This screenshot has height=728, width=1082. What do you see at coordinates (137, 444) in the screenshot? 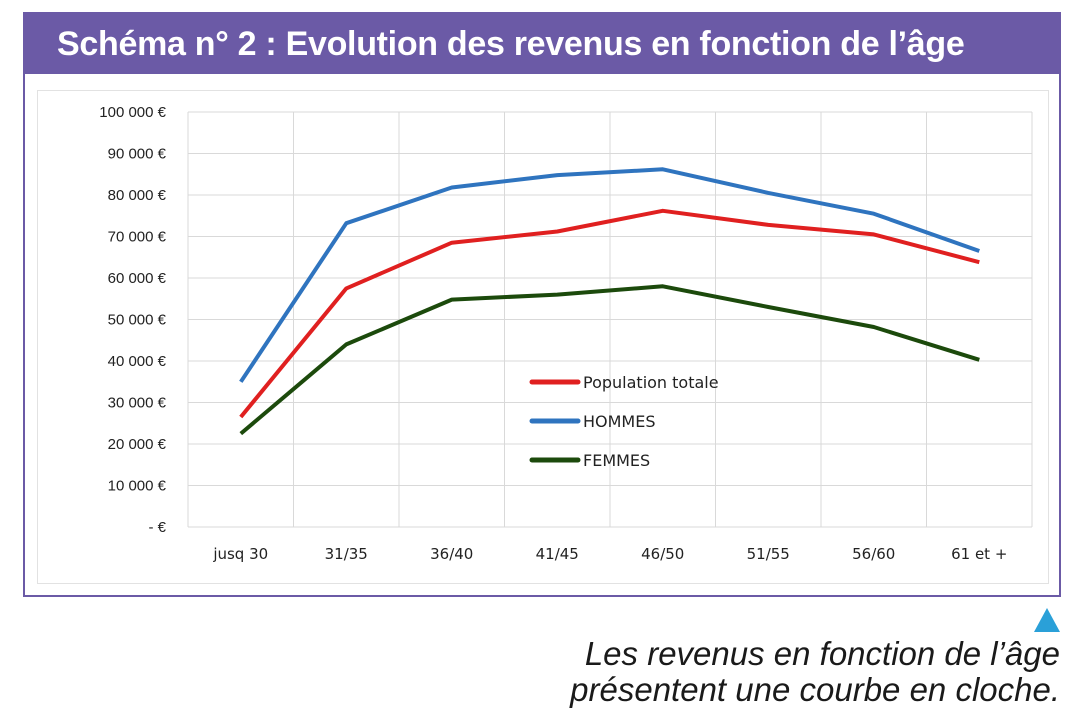
I see `y-tick-label: 20 000 €` at bounding box center [137, 444].